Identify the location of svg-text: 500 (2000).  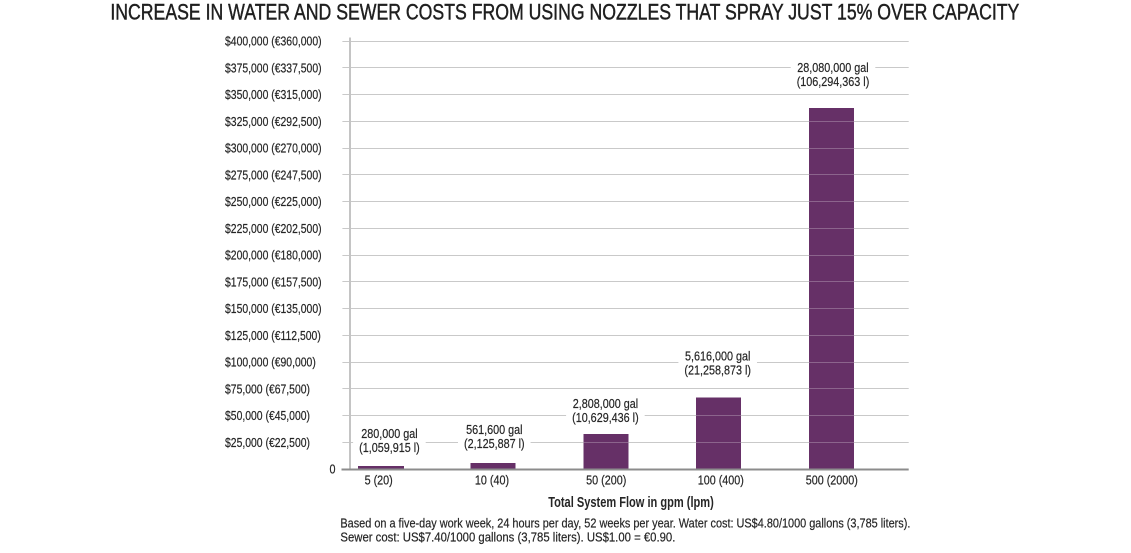
(832, 479).